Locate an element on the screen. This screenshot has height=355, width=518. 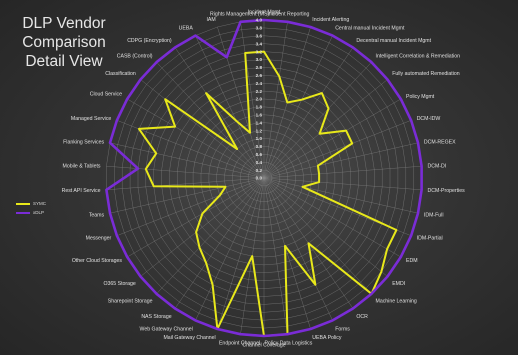
category-label: Channel Coverage is located at coordinates (263, 346).